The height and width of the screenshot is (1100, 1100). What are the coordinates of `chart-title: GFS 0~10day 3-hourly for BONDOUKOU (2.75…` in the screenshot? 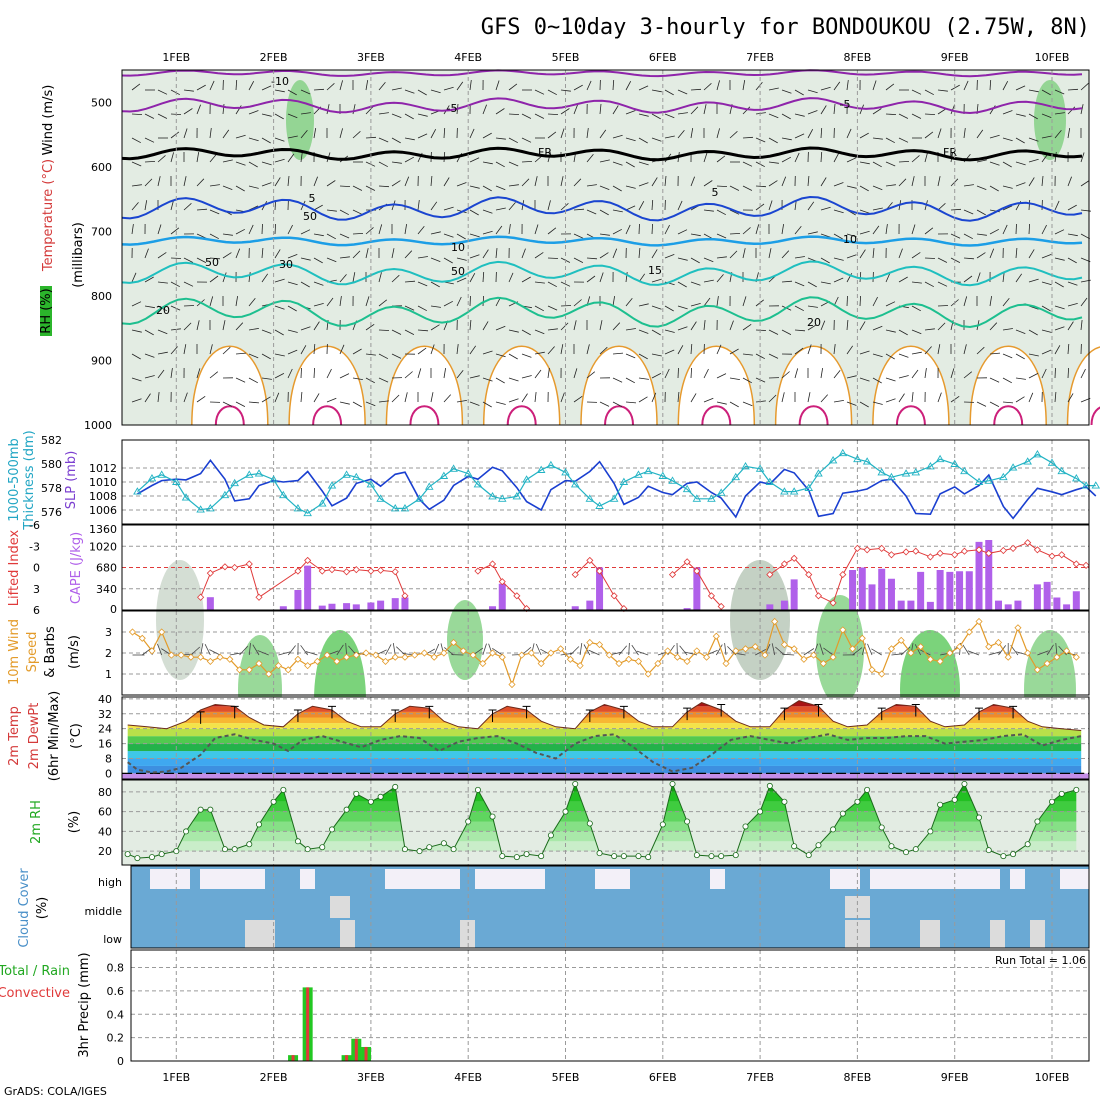 It's located at (785, 27).